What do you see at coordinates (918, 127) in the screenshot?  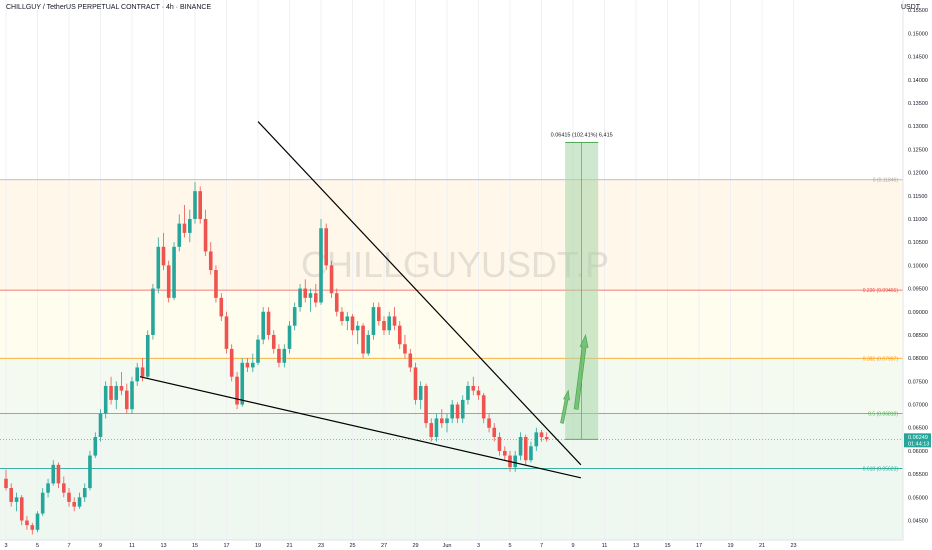 I see `price-tick: 0.13000` at bounding box center [918, 127].